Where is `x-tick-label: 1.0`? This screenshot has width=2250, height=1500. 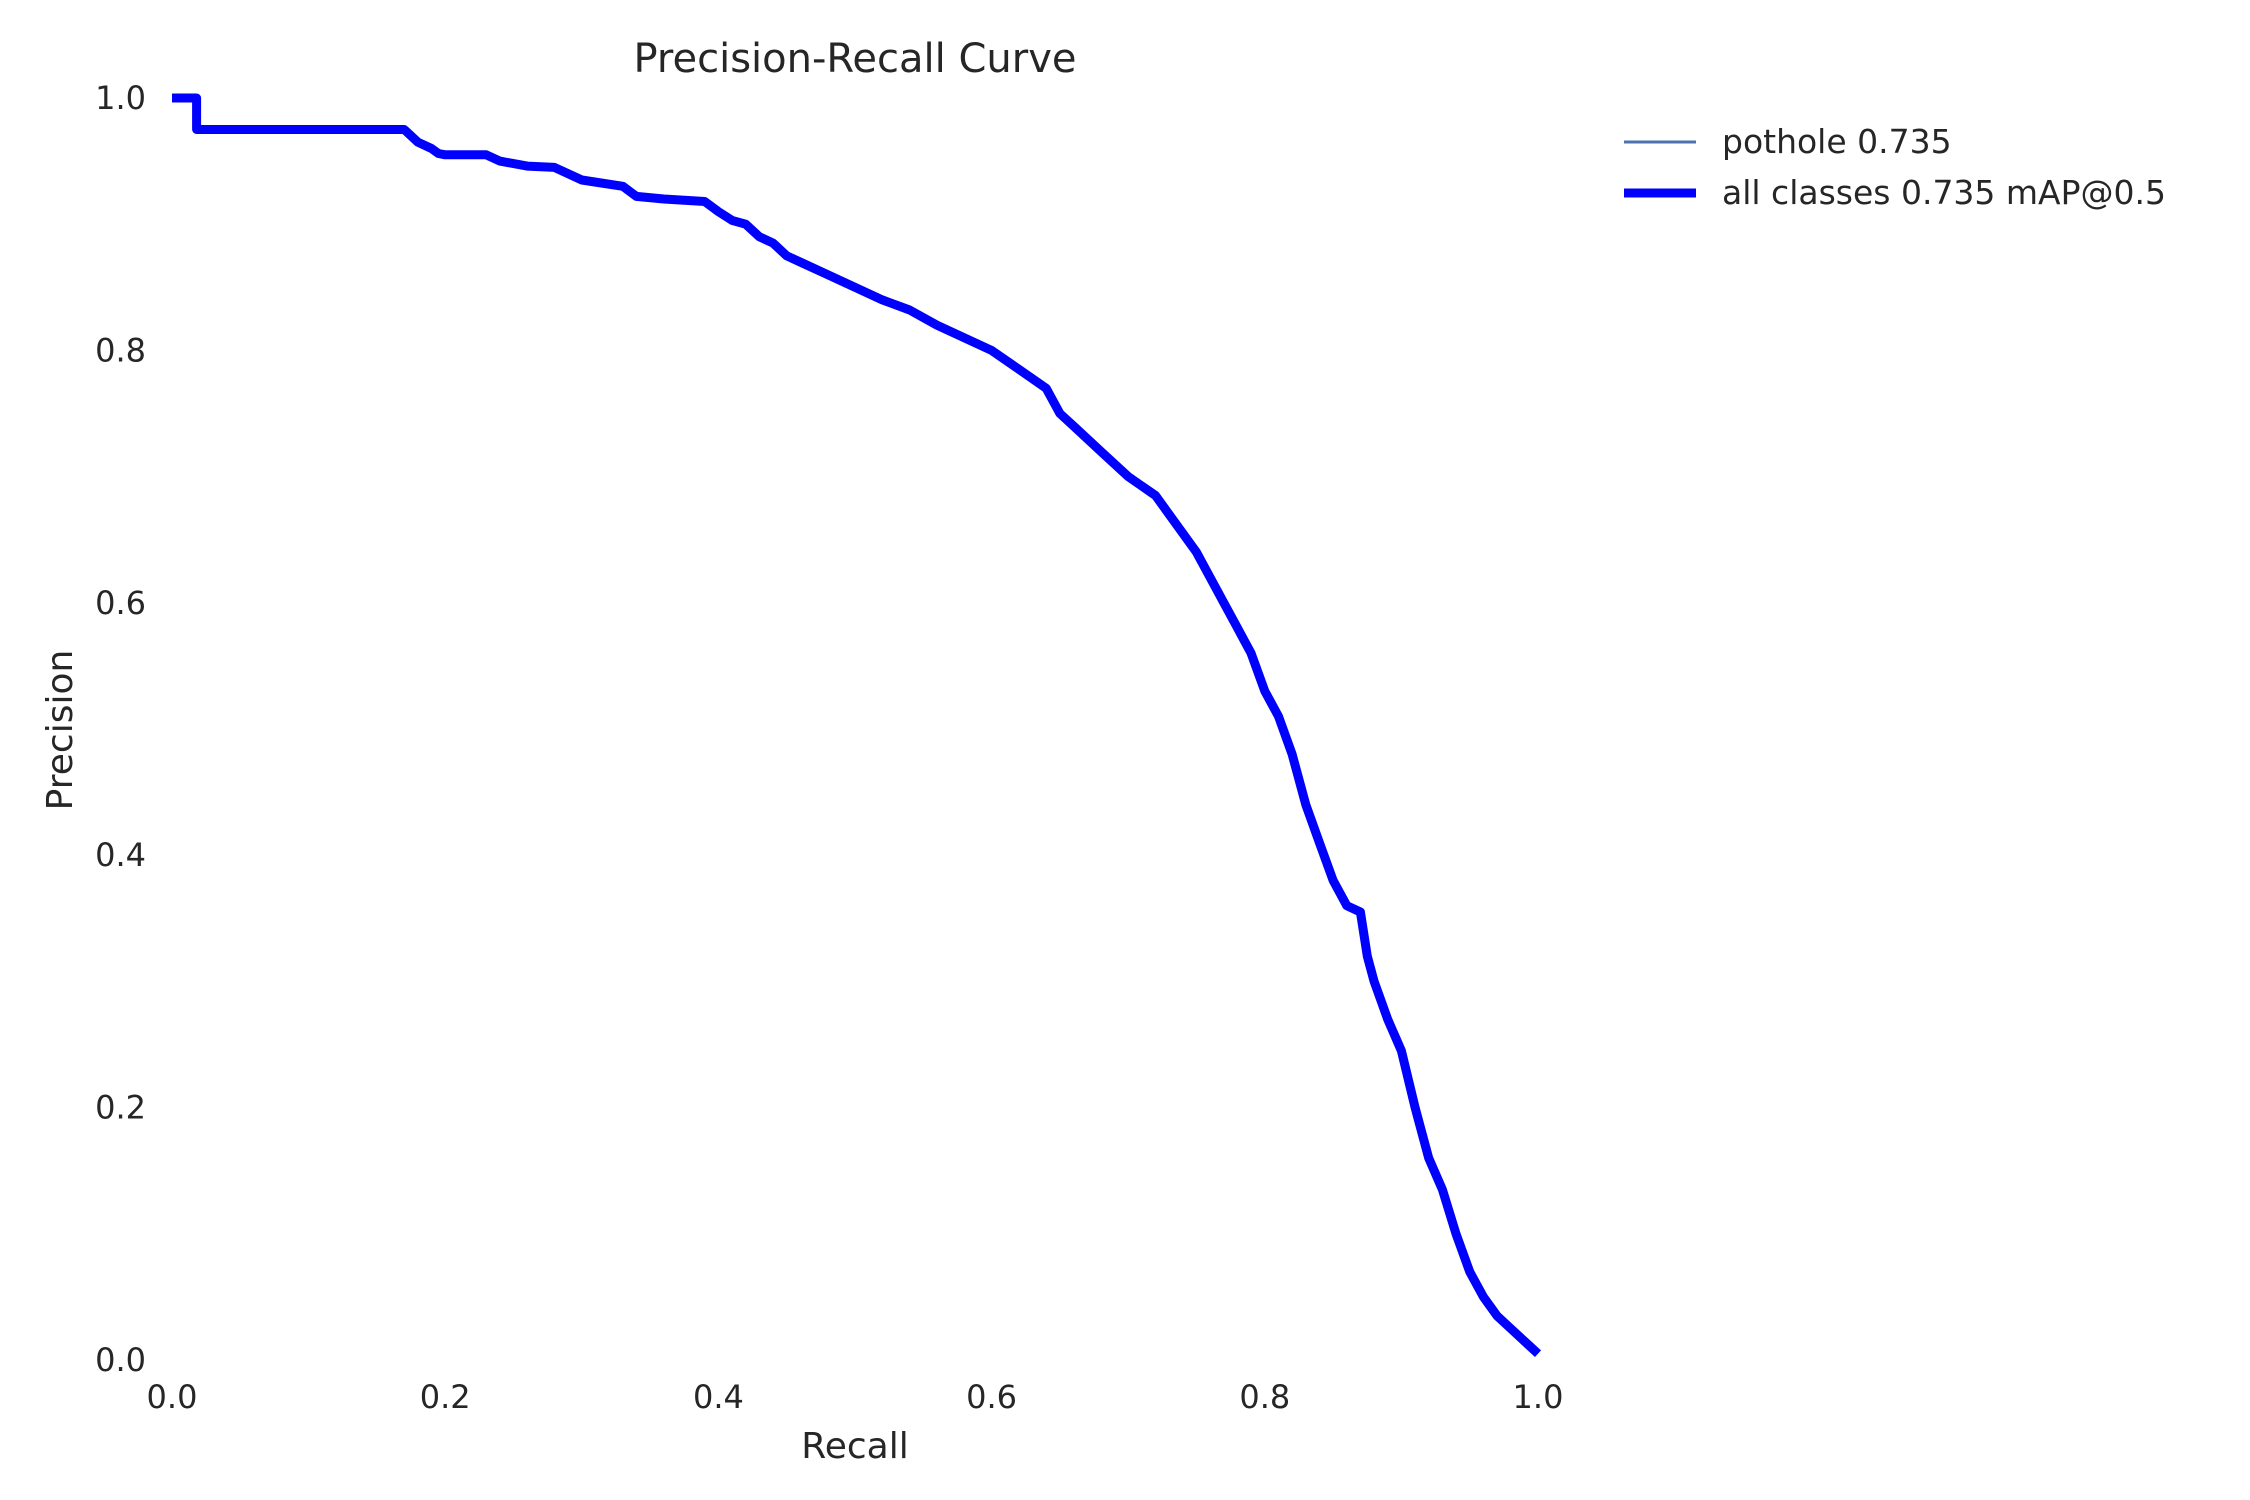
x-tick-label: 1.0 is located at coordinates (1538, 1397).